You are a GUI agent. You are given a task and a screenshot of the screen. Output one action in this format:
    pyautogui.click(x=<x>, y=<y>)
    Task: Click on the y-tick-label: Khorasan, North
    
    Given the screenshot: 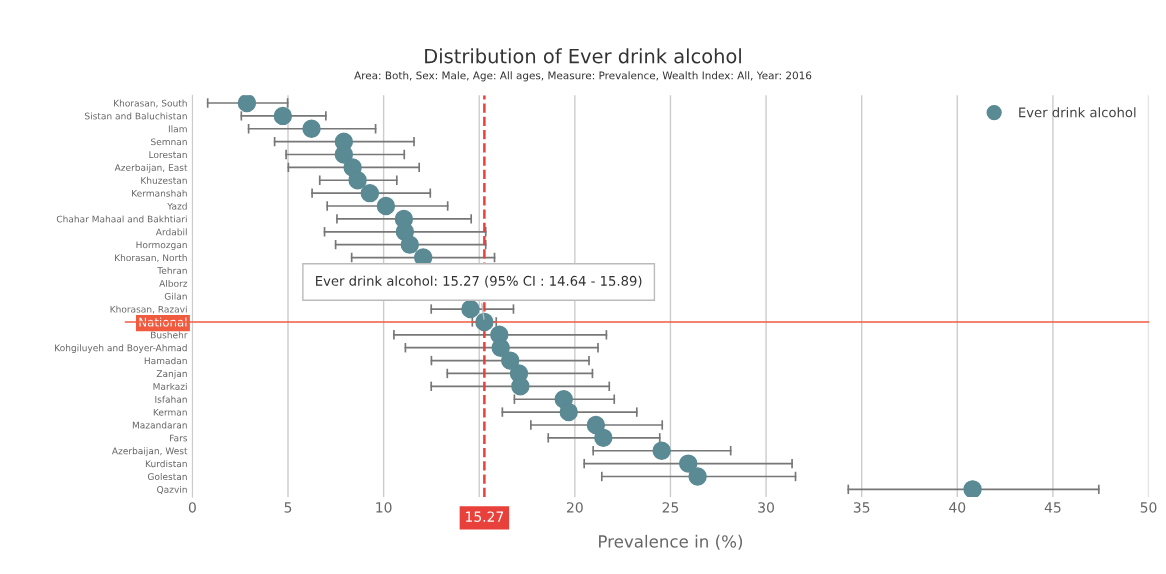 What is the action you would take?
    pyautogui.click(x=151, y=258)
    